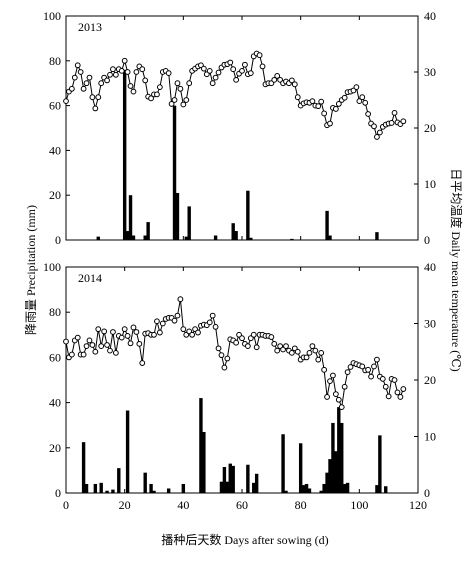 The width and height of the screenshot is (466, 569). What do you see at coordinates (430, 437) in the screenshot?
I see `y-tick-label-right: 10` at bounding box center [430, 437].